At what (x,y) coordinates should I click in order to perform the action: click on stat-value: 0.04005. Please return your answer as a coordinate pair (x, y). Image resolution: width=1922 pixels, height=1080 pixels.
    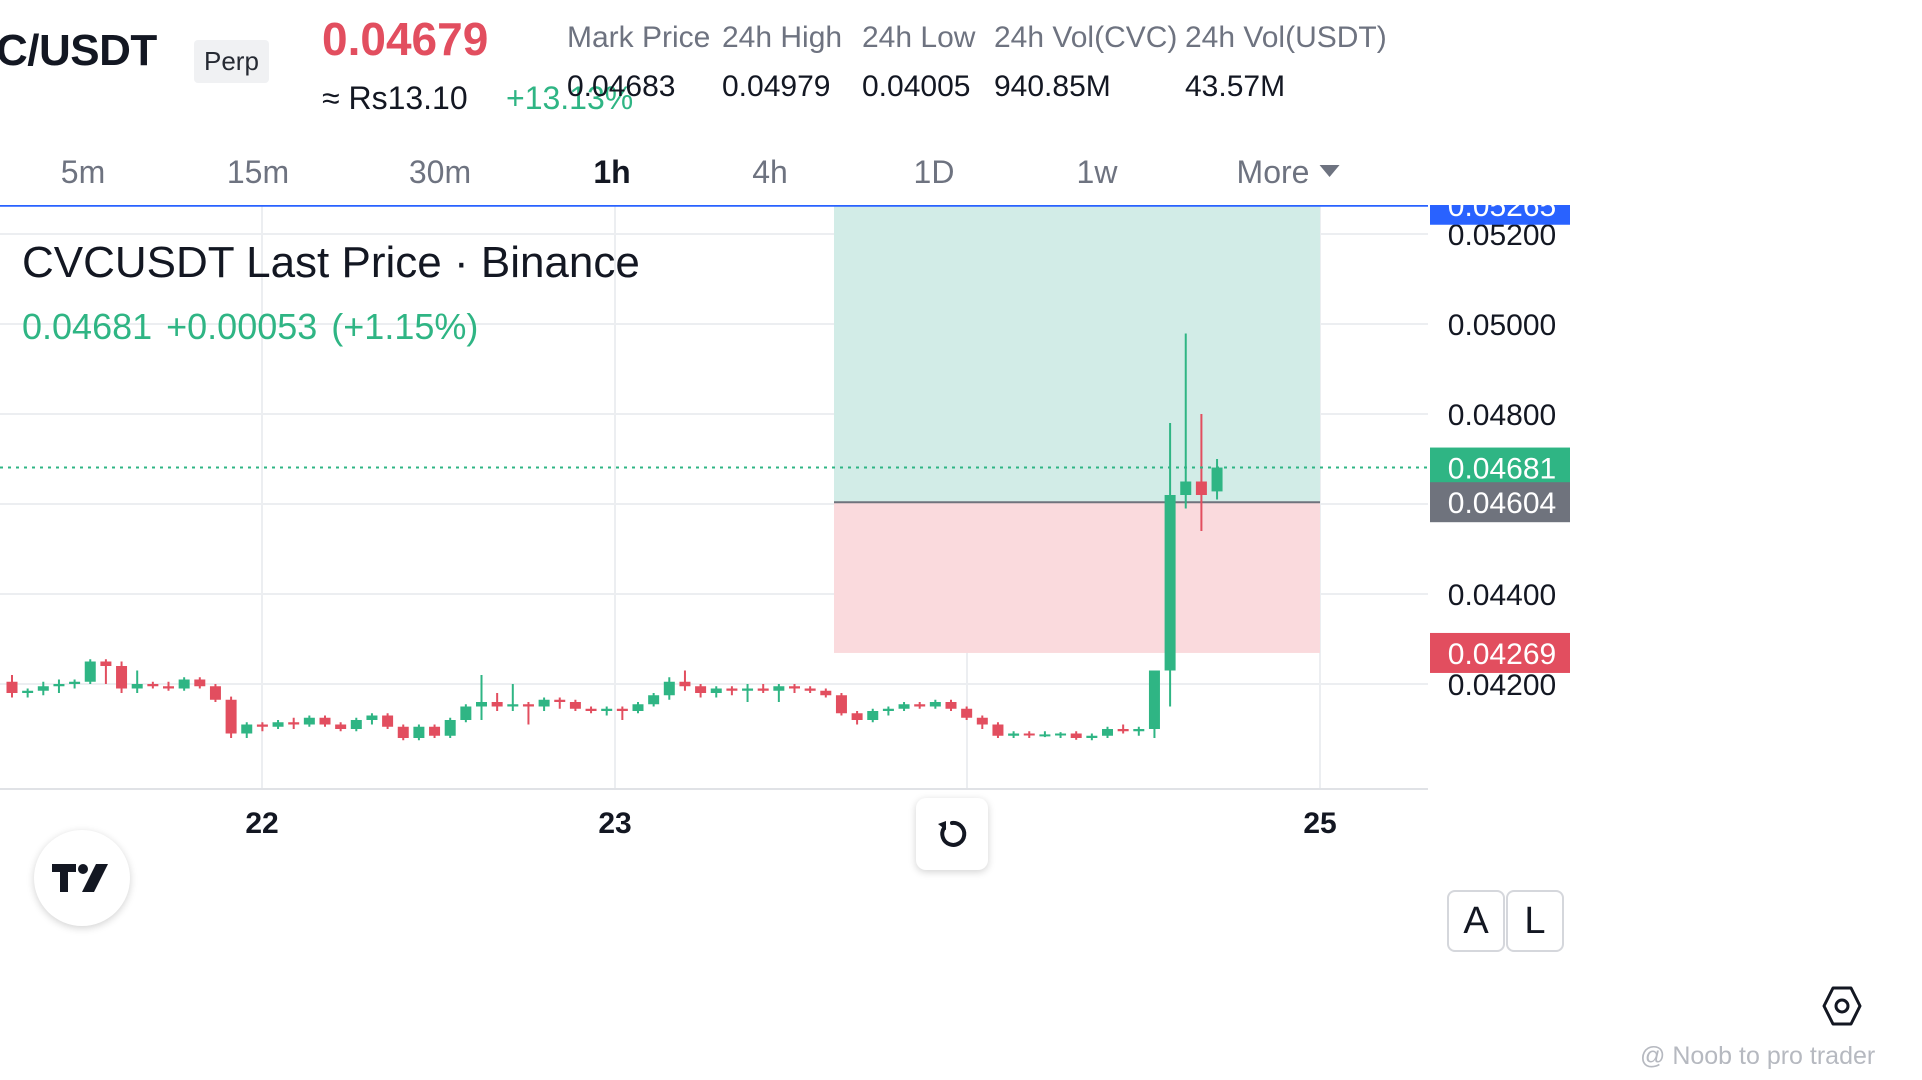
    Looking at the image, I should click on (916, 86).